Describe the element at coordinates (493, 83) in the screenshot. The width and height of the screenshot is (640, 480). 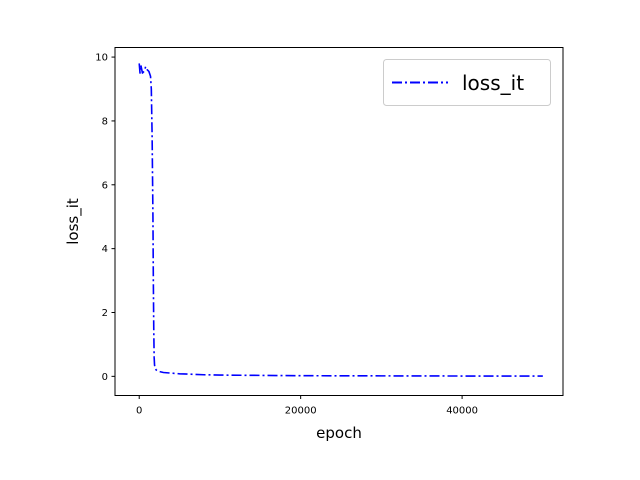
I see `legend-label: loss_it` at that location.